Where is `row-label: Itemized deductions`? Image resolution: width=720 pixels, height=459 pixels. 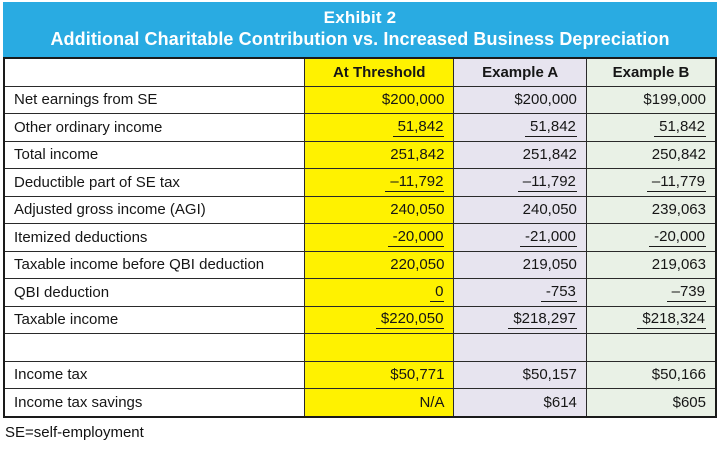
row-label: Itemized deductions is located at coordinates (154, 237).